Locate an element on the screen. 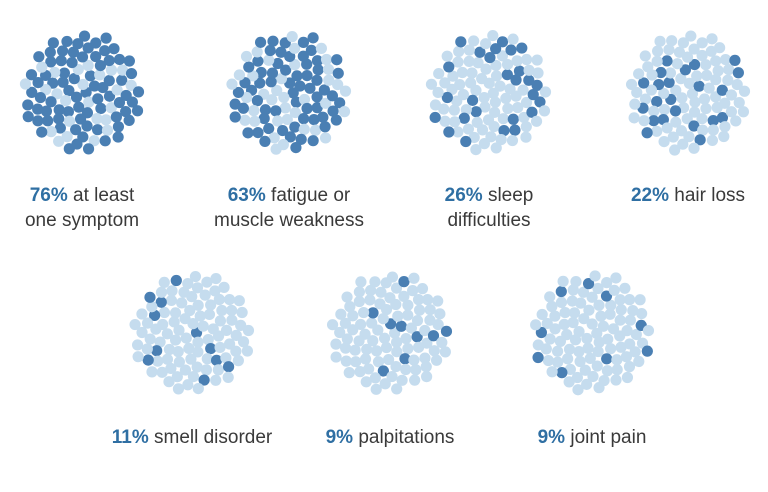  percent-label: 22% is located at coordinates (649, 195).